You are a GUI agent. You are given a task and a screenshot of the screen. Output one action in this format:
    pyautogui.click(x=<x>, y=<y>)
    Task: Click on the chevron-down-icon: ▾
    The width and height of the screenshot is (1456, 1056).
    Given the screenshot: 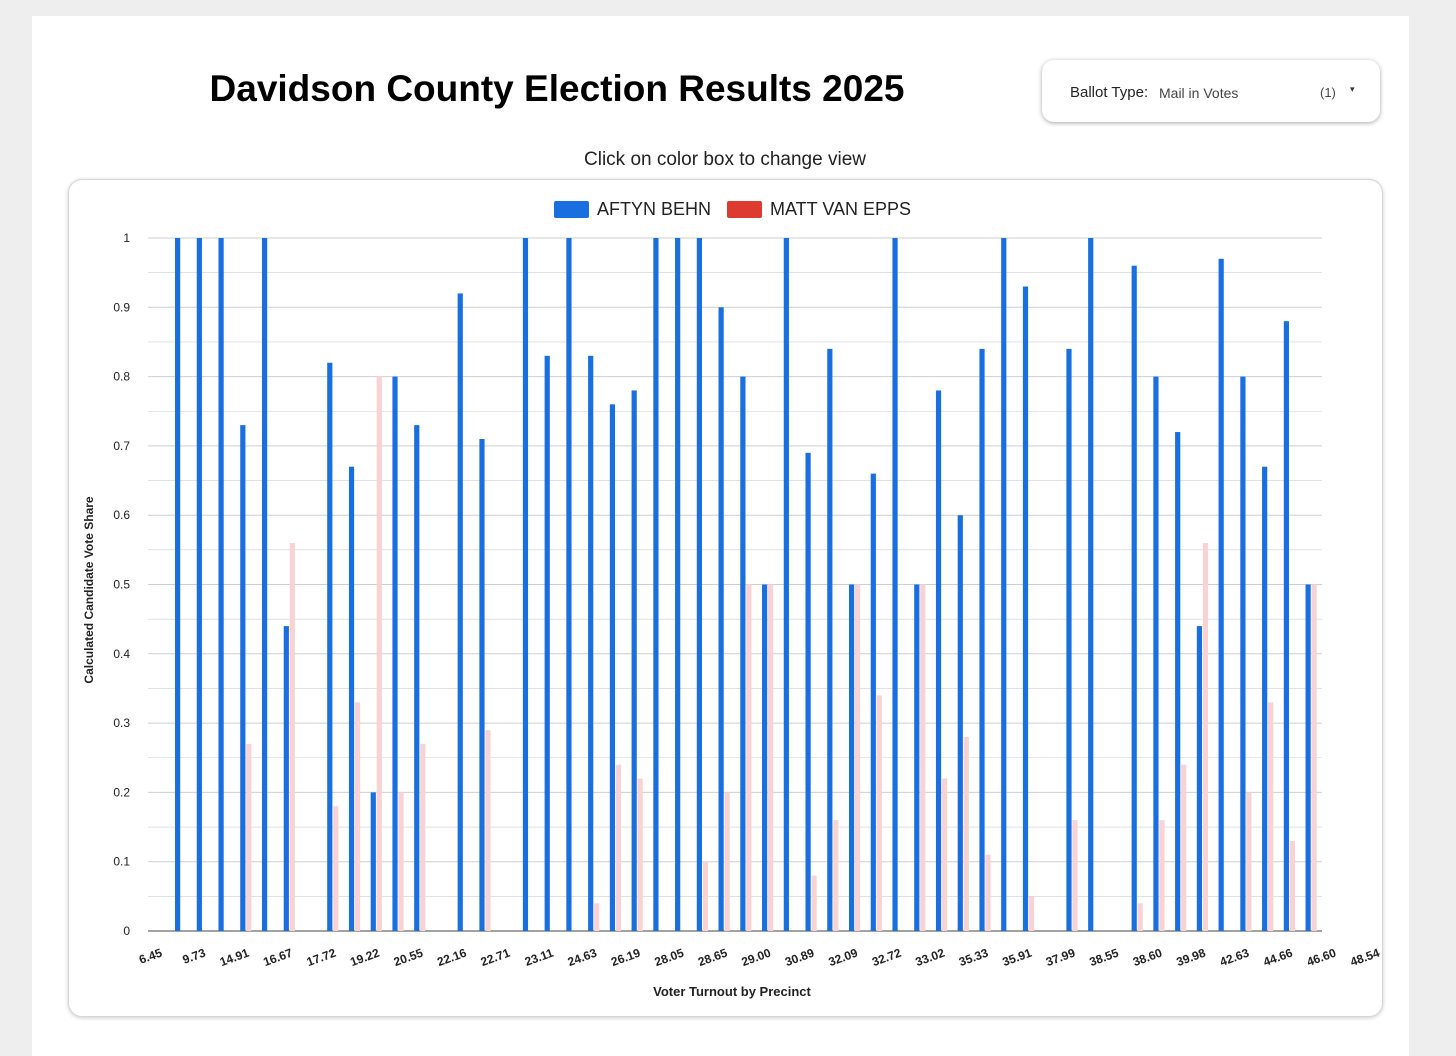 What is the action you would take?
    pyautogui.click(x=1352, y=89)
    